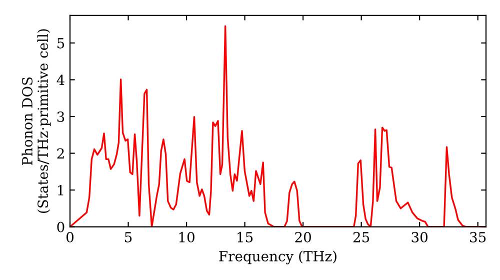 This screenshot has width=500, height=280. Describe the element at coordinates (60, 153) in the screenshot. I see `y-tick-label: 2` at that location.